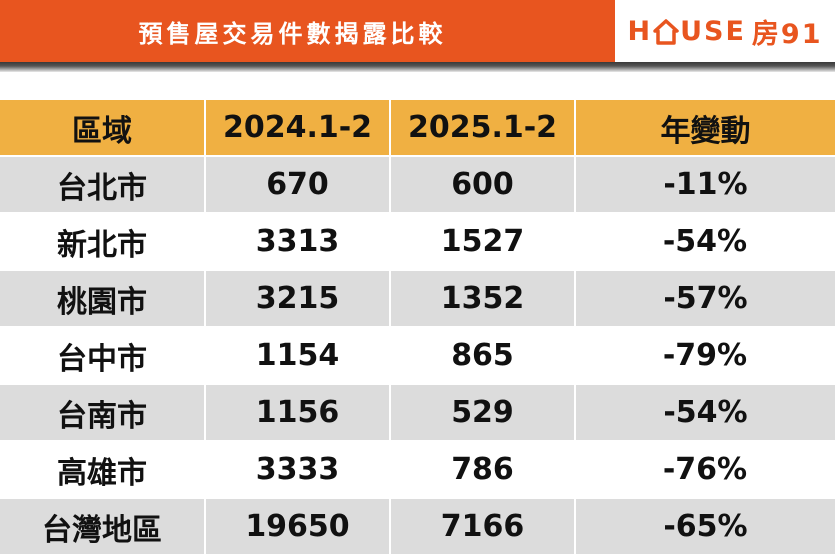 This screenshot has width=835, height=554. What do you see at coordinates (417, 67) in the screenshot?
I see `header-divider` at bounding box center [417, 67].